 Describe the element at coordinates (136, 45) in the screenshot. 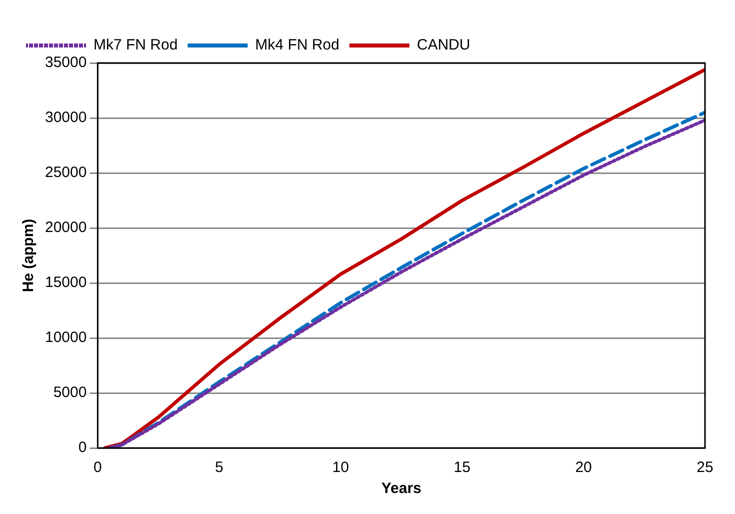

I see `legend-label: Mk7 FN Rod` at that location.